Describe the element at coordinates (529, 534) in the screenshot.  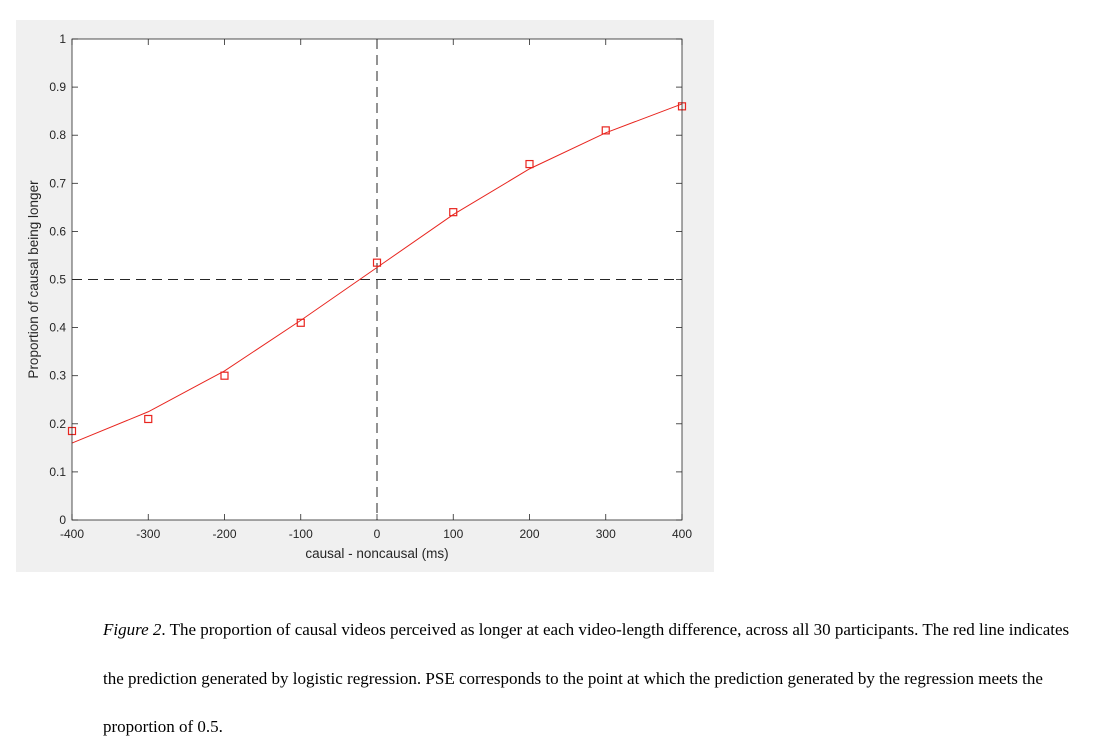
I see `x-tick-label: 200` at that location.